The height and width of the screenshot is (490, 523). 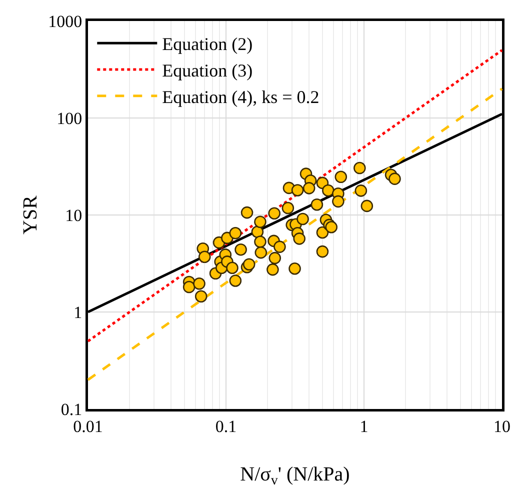 What do you see at coordinates (78, 312) in the screenshot?
I see `y-tick-label: 1` at bounding box center [78, 312].